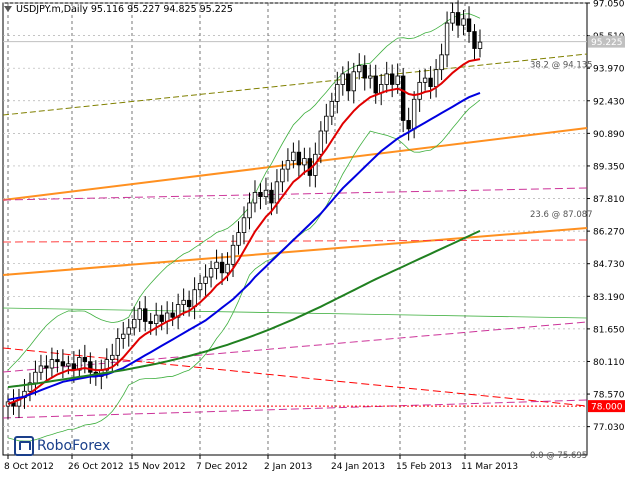  I want to click on roboforex-logo: RoboForex, so click(62, 446).